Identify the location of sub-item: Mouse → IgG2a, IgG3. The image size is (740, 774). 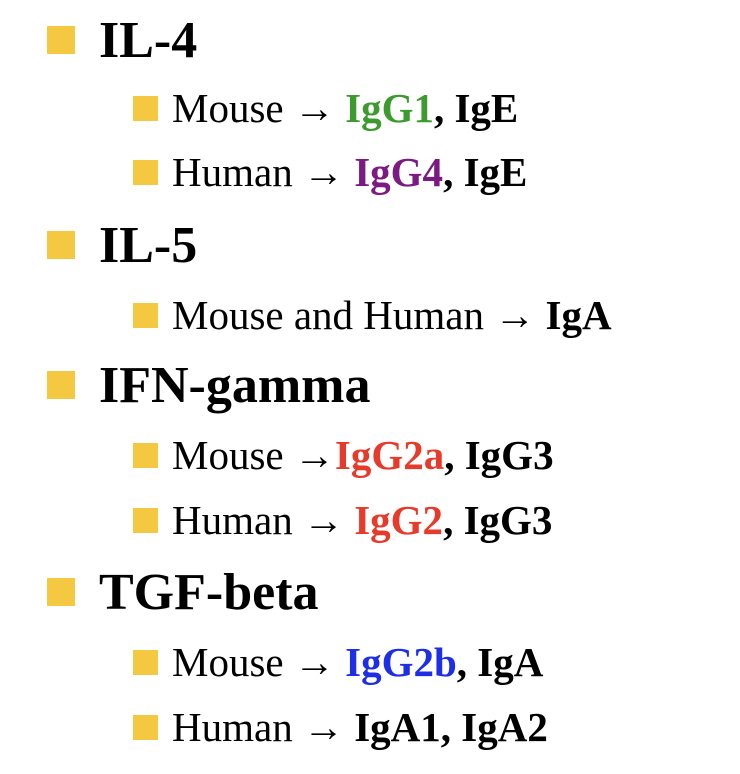
(343, 455).